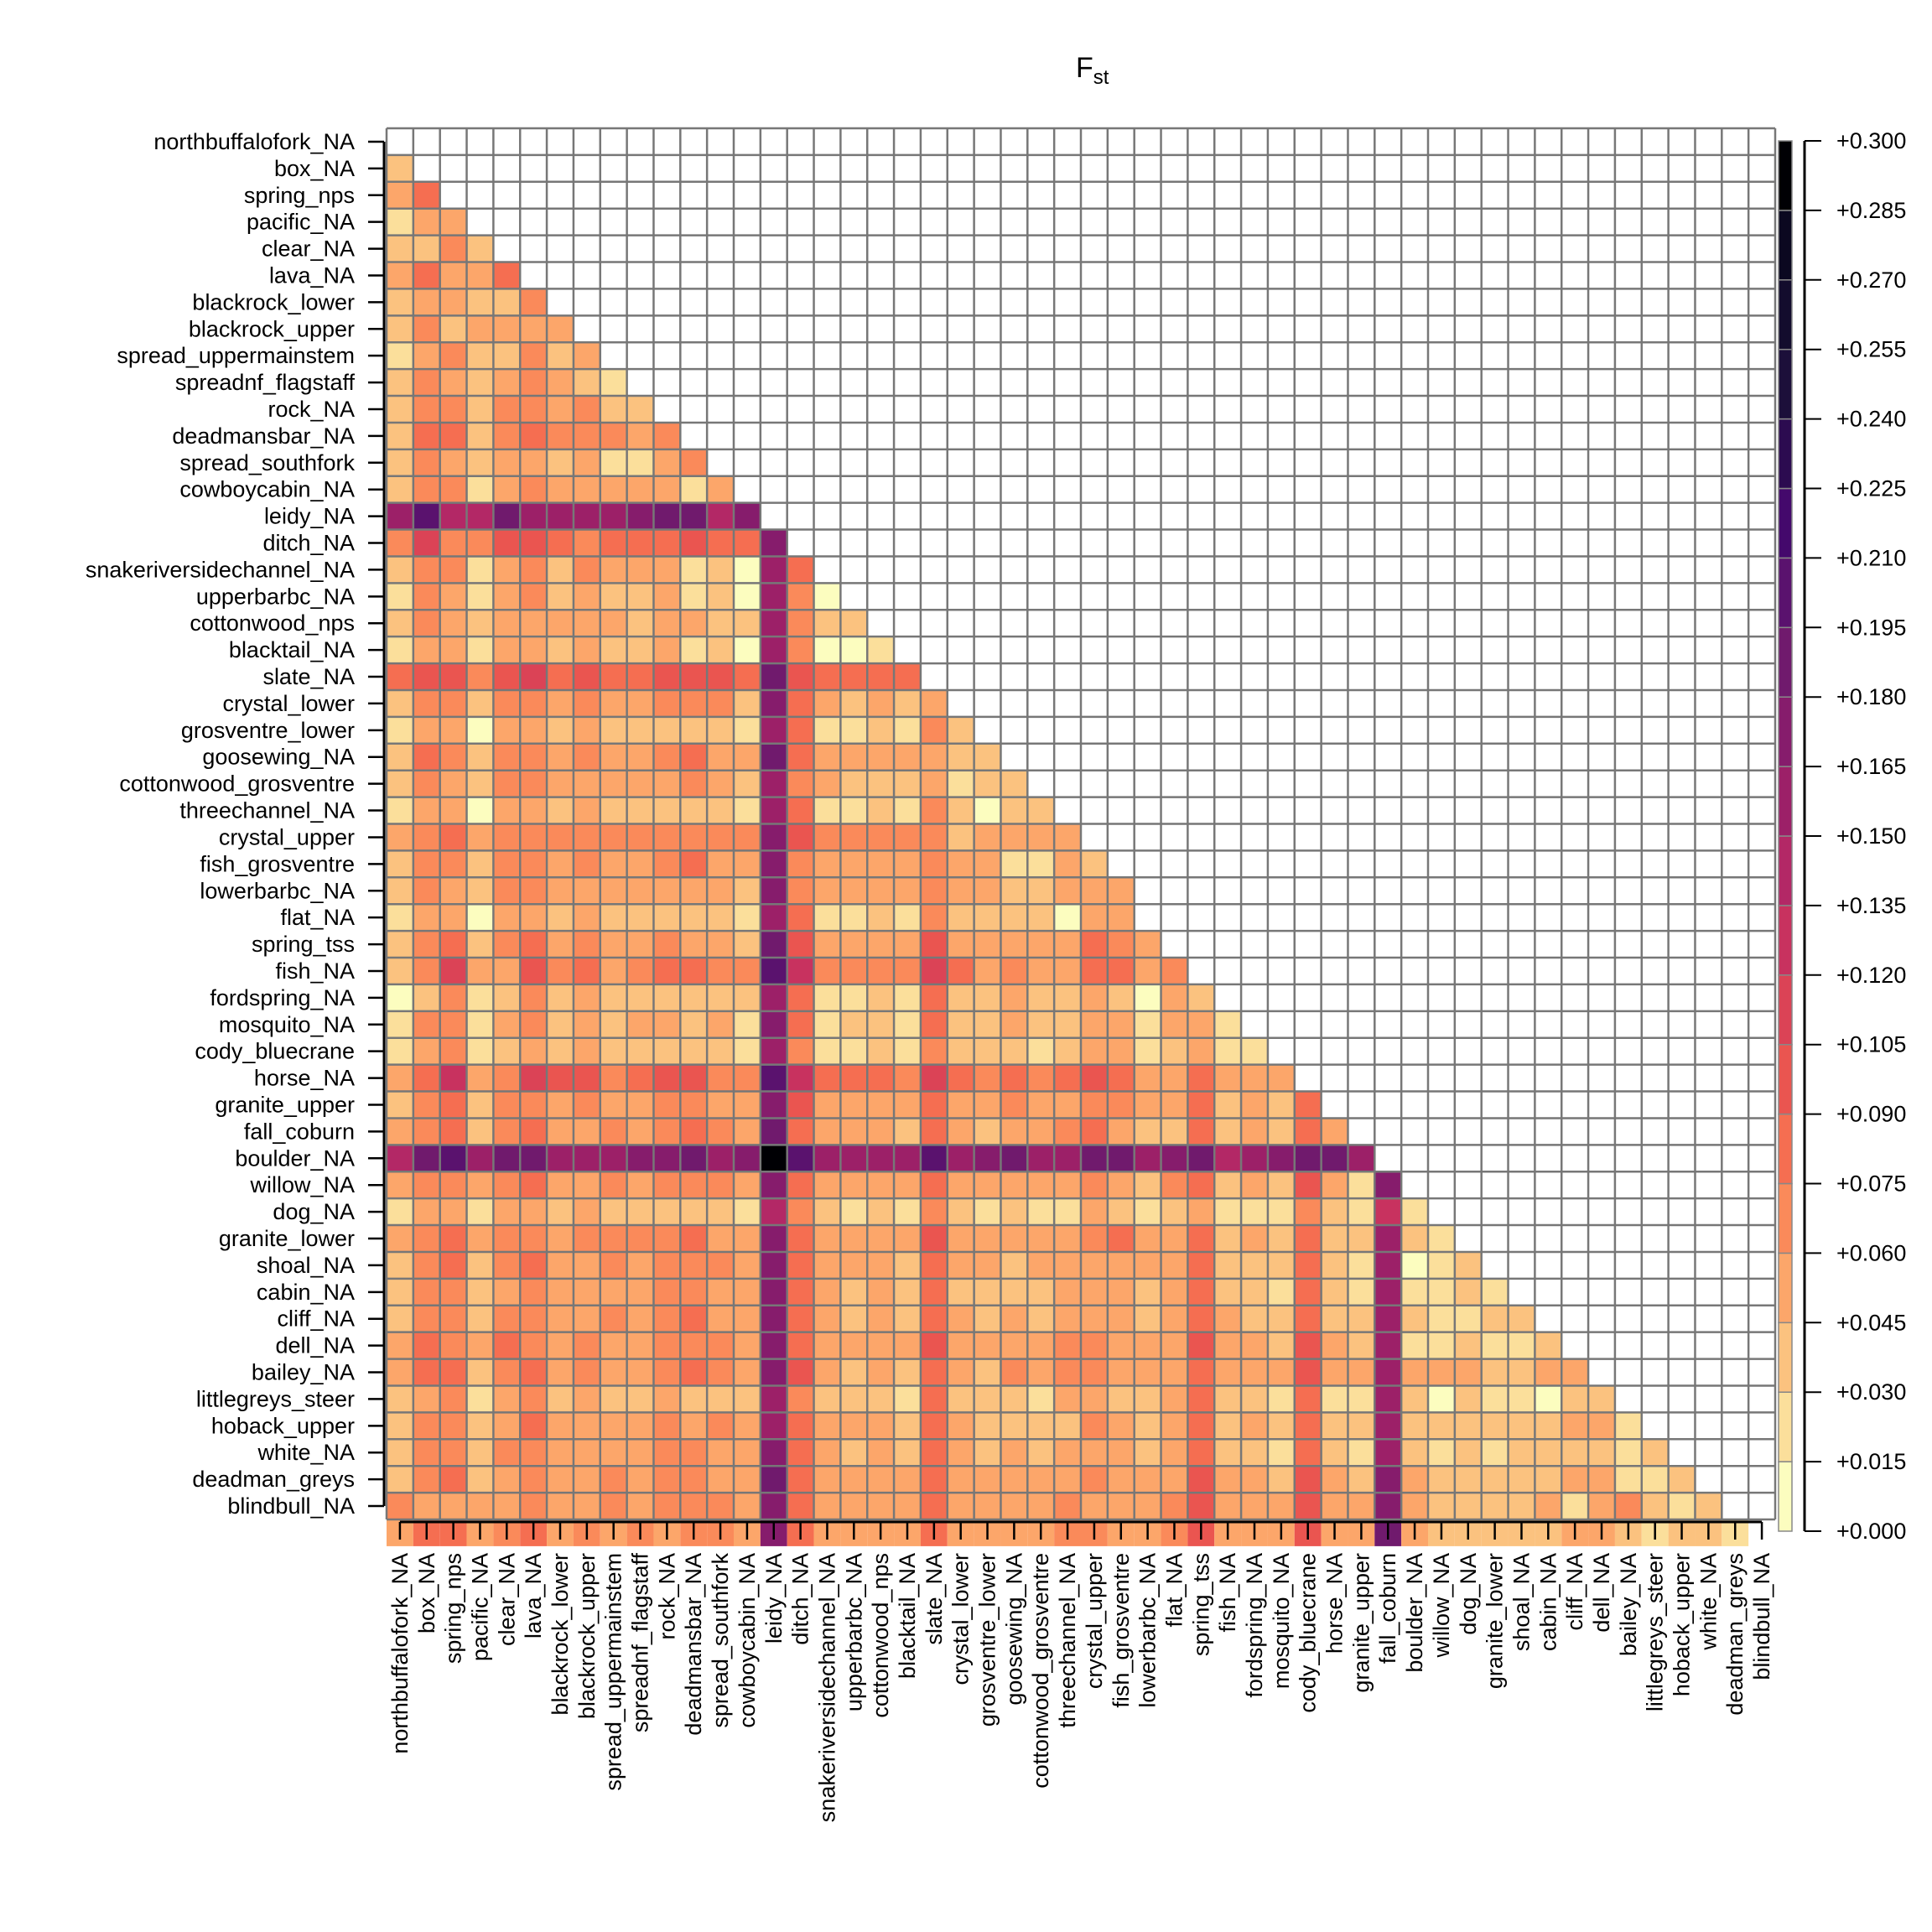  I want to click on row-label: box_NA, so click(314, 168).